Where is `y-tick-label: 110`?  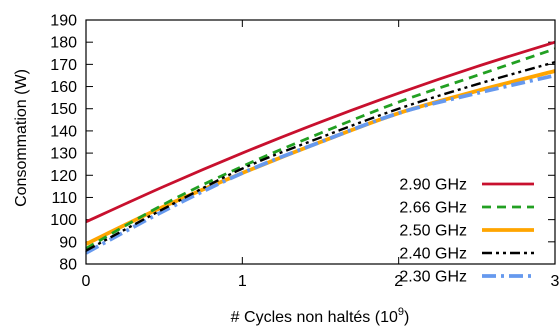 y-tick-label: 110 is located at coordinates (64, 198).